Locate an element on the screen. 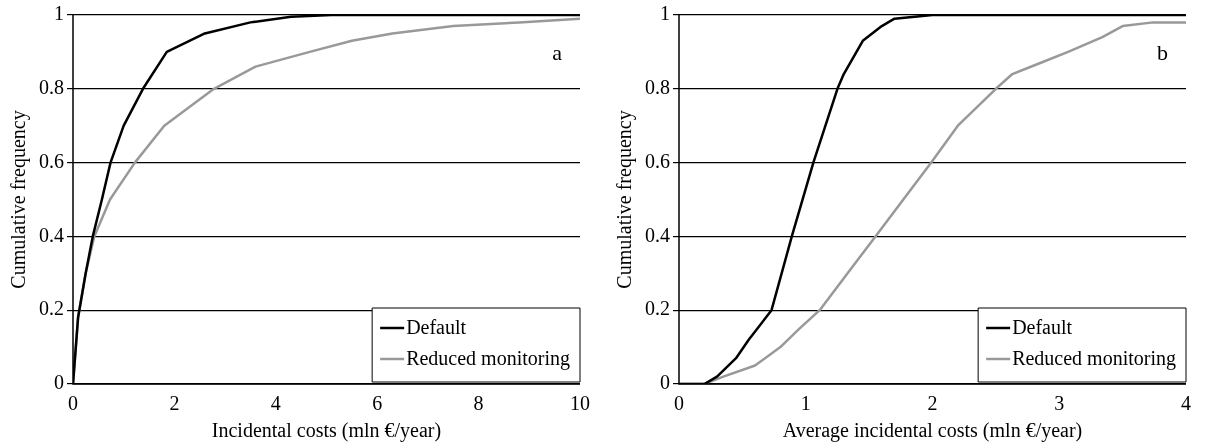  x-axis-title: Incidental costs (mln €/year) is located at coordinates (326, 431).